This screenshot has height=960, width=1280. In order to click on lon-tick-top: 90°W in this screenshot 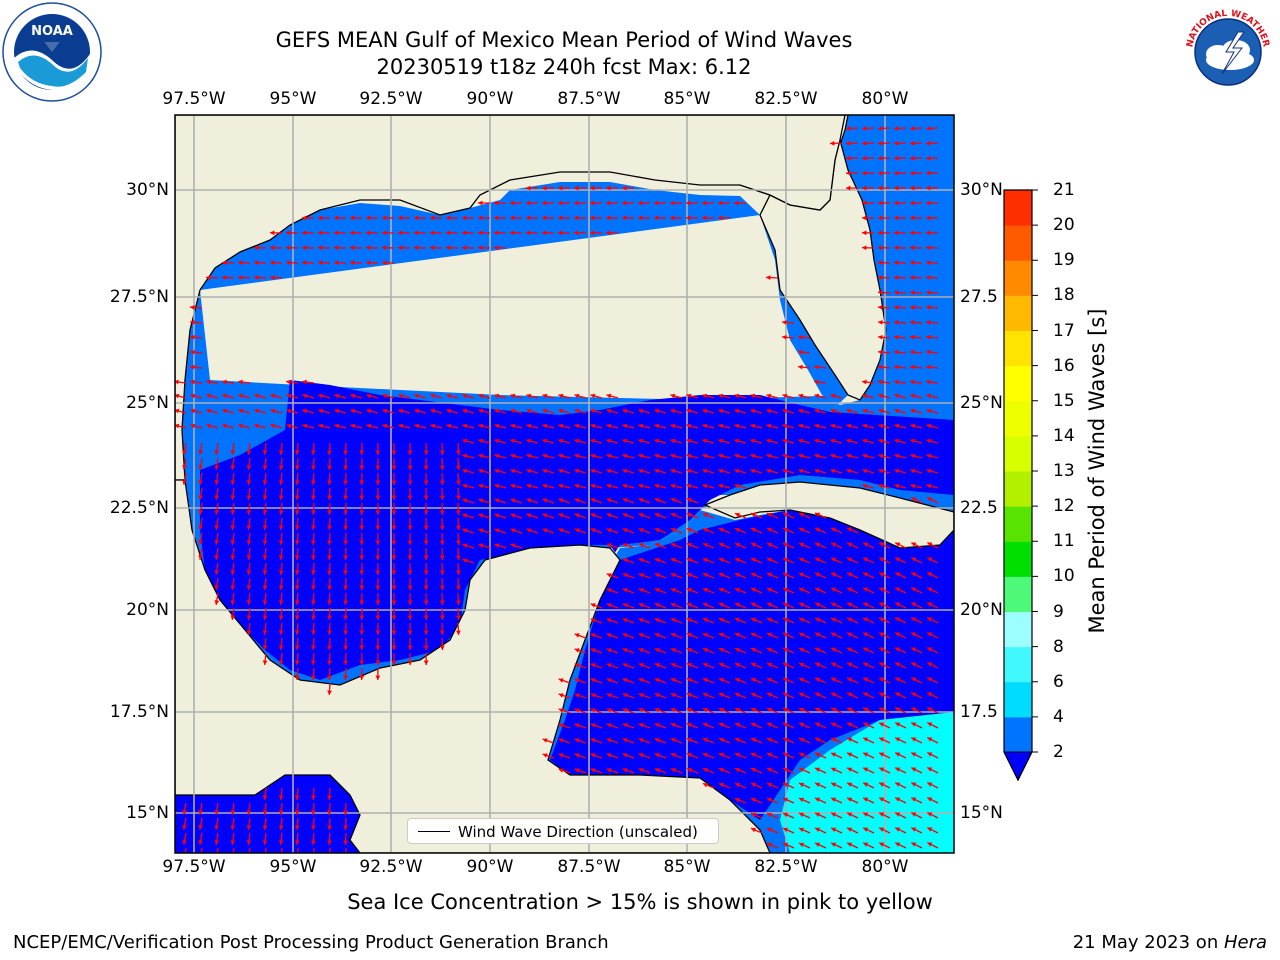, I will do `click(490, 99)`.